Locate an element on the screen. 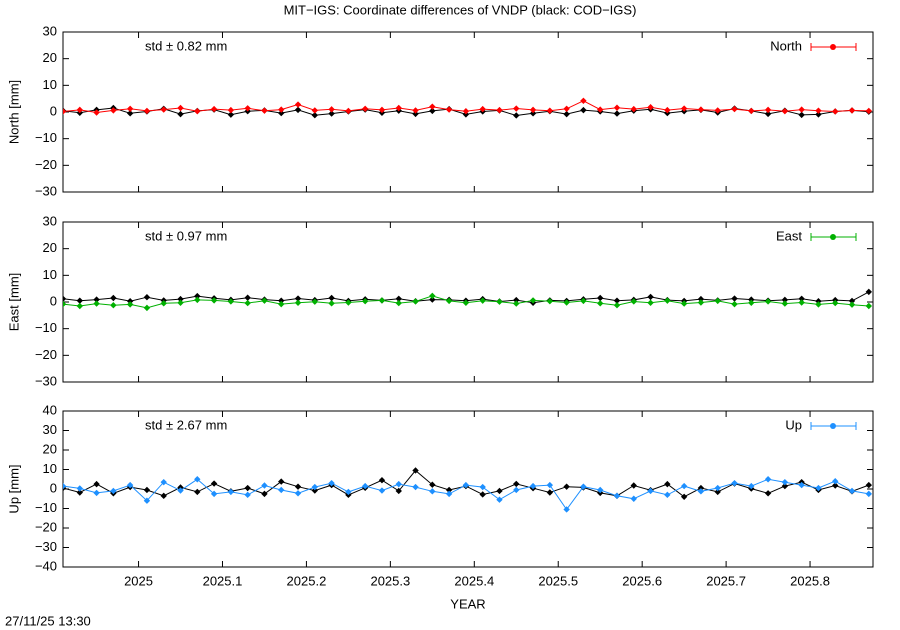 This screenshot has height=630, width=900. y-tick-label: −30 is located at coordinates (46, 190).